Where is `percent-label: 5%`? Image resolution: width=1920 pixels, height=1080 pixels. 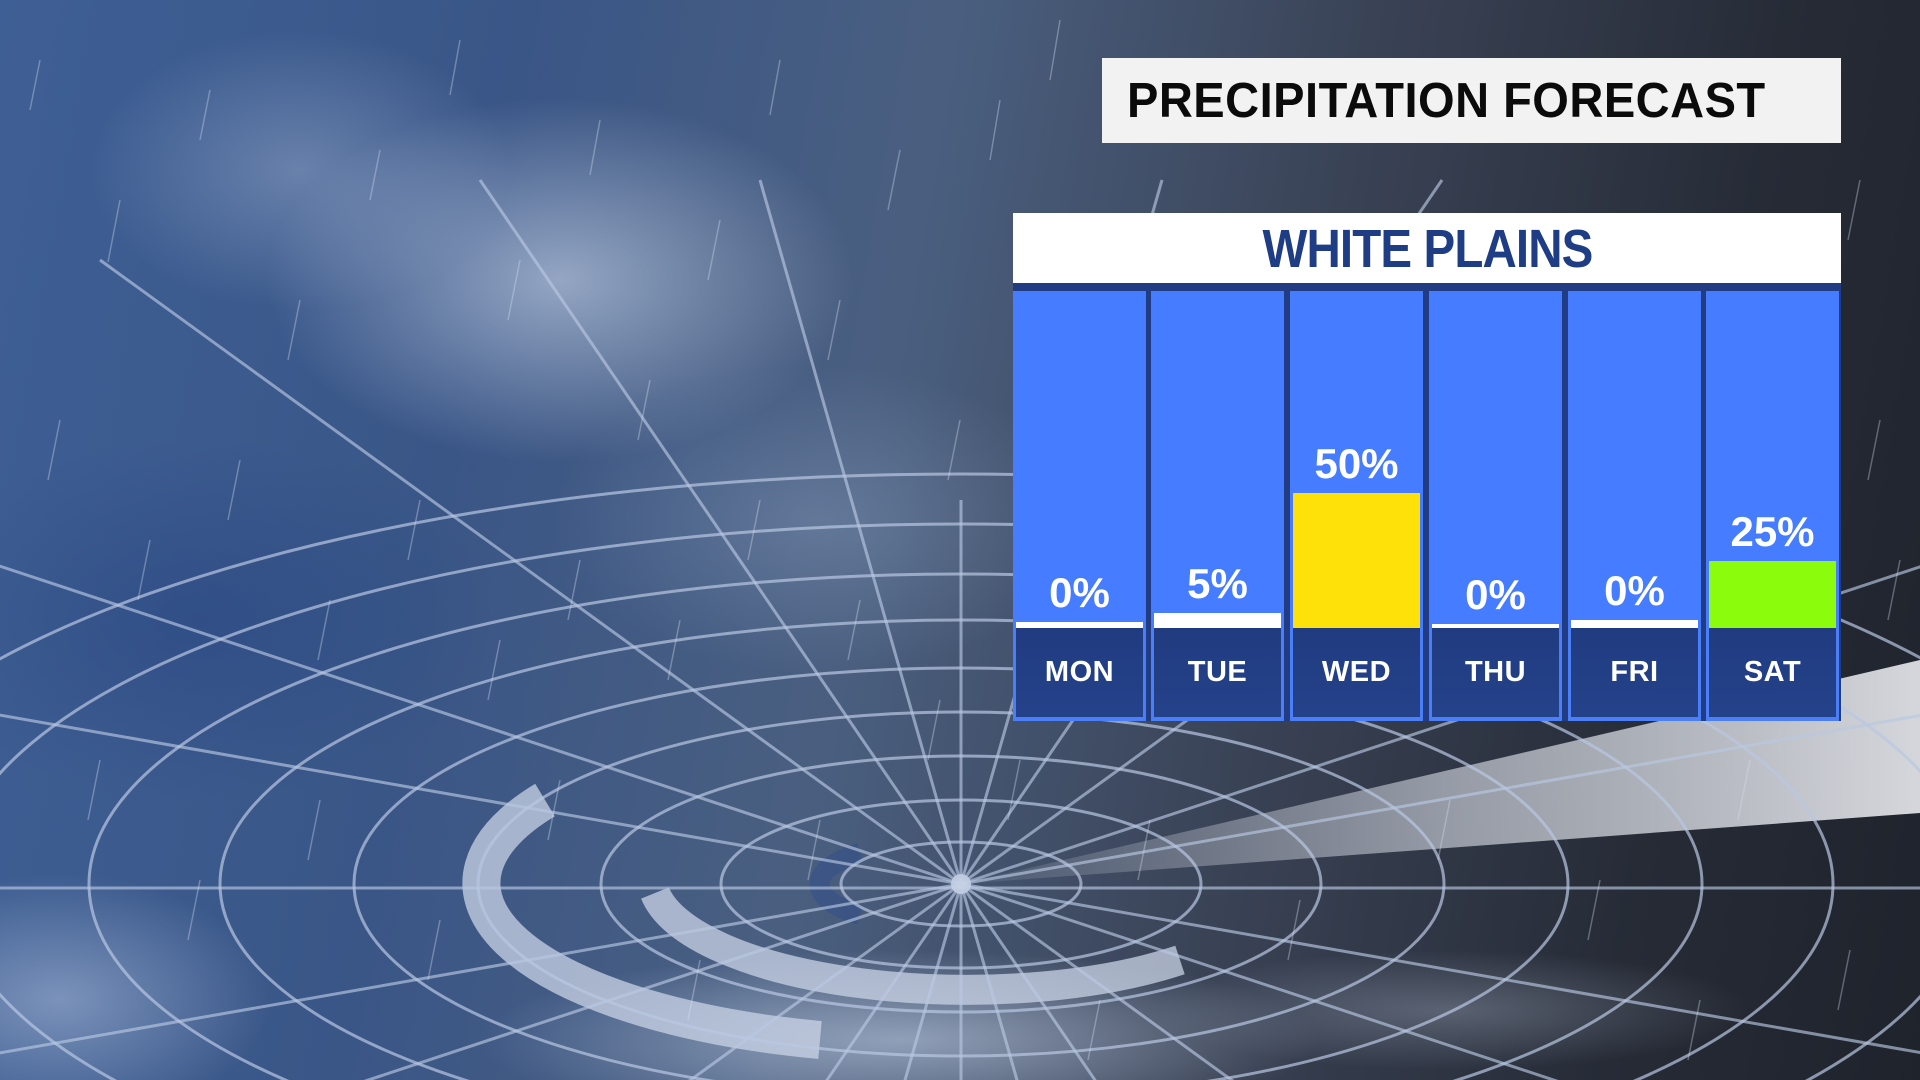 percent-label: 5% is located at coordinates (1217, 583).